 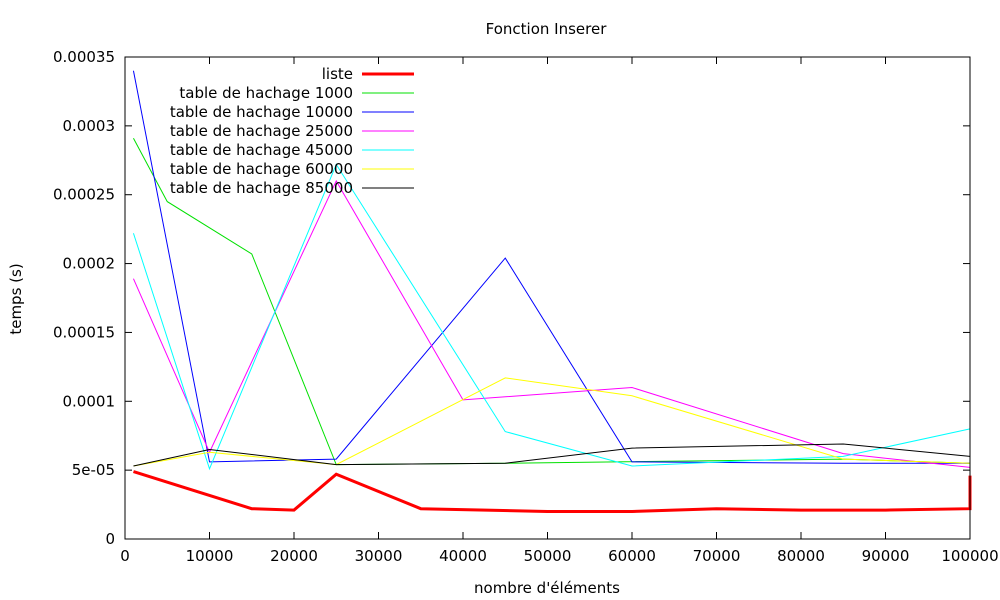 What do you see at coordinates (110, 539) in the screenshot?
I see `y-tick-label: 0` at bounding box center [110, 539].